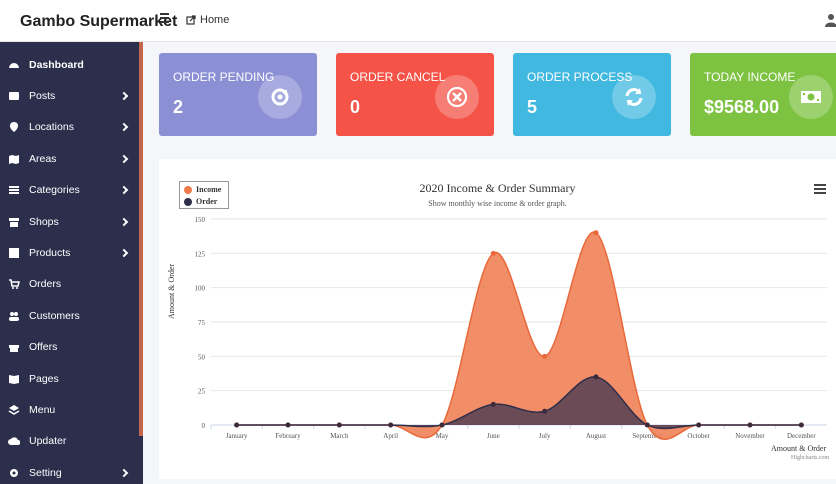 This screenshot has height=484, width=836. I want to click on x-tick-label: June, so click(493, 436).